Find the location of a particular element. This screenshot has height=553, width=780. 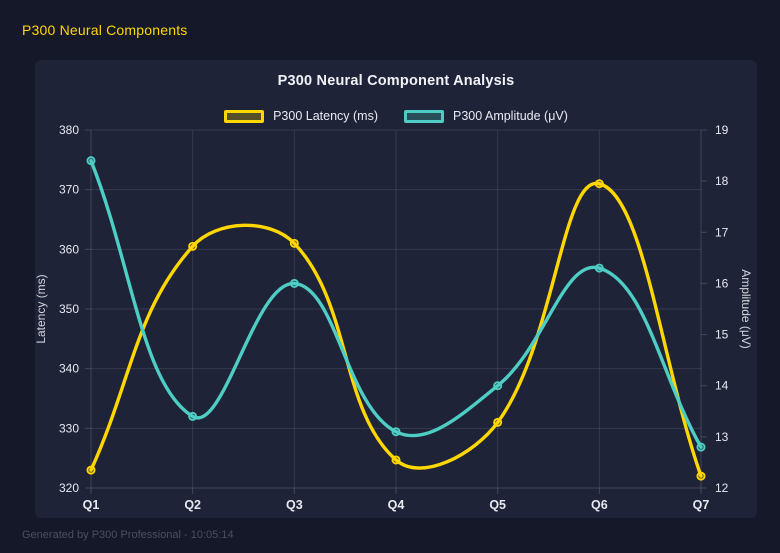

x-tick-label: Q3 is located at coordinates (294, 505).